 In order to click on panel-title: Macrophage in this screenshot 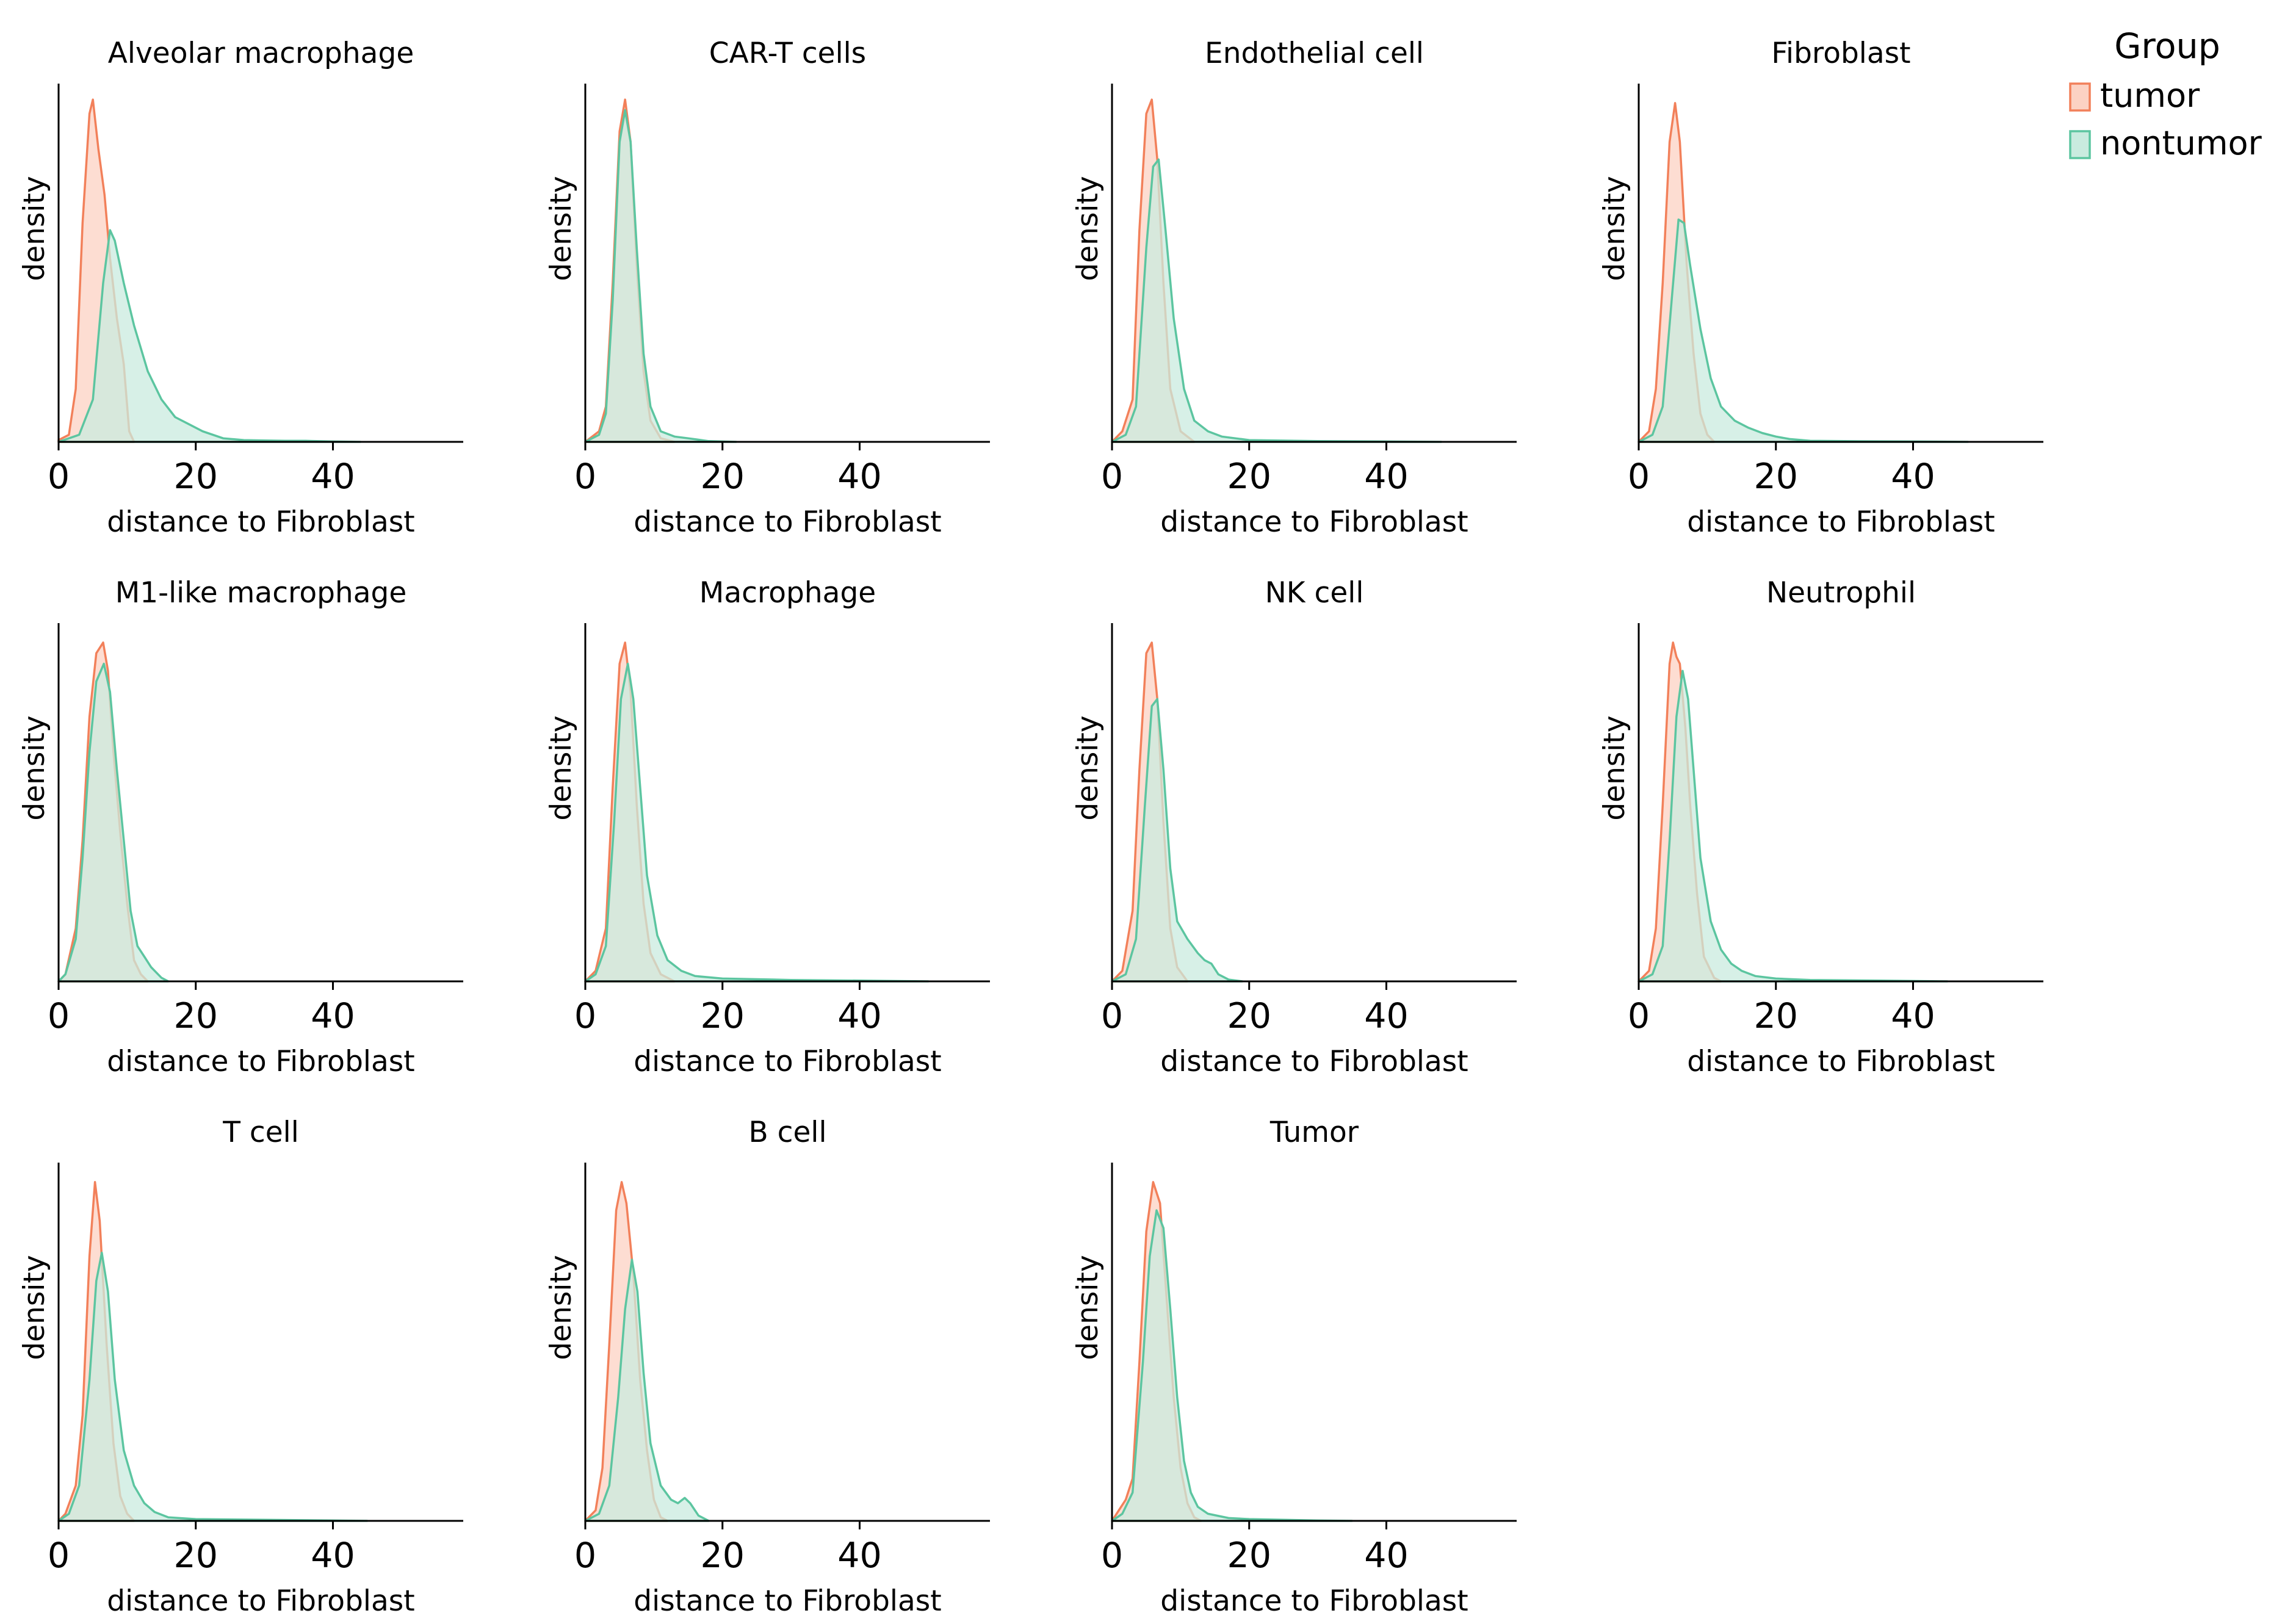, I will do `click(787, 593)`.